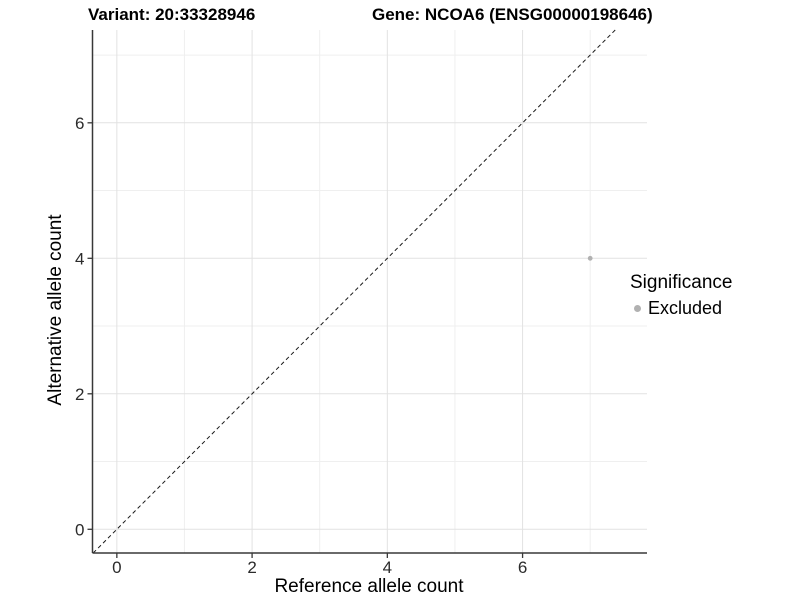  What do you see at coordinates (685, 308) in the screenshot?
I see `legend-entry-label: Excluded` at bounding box center [685, 308].